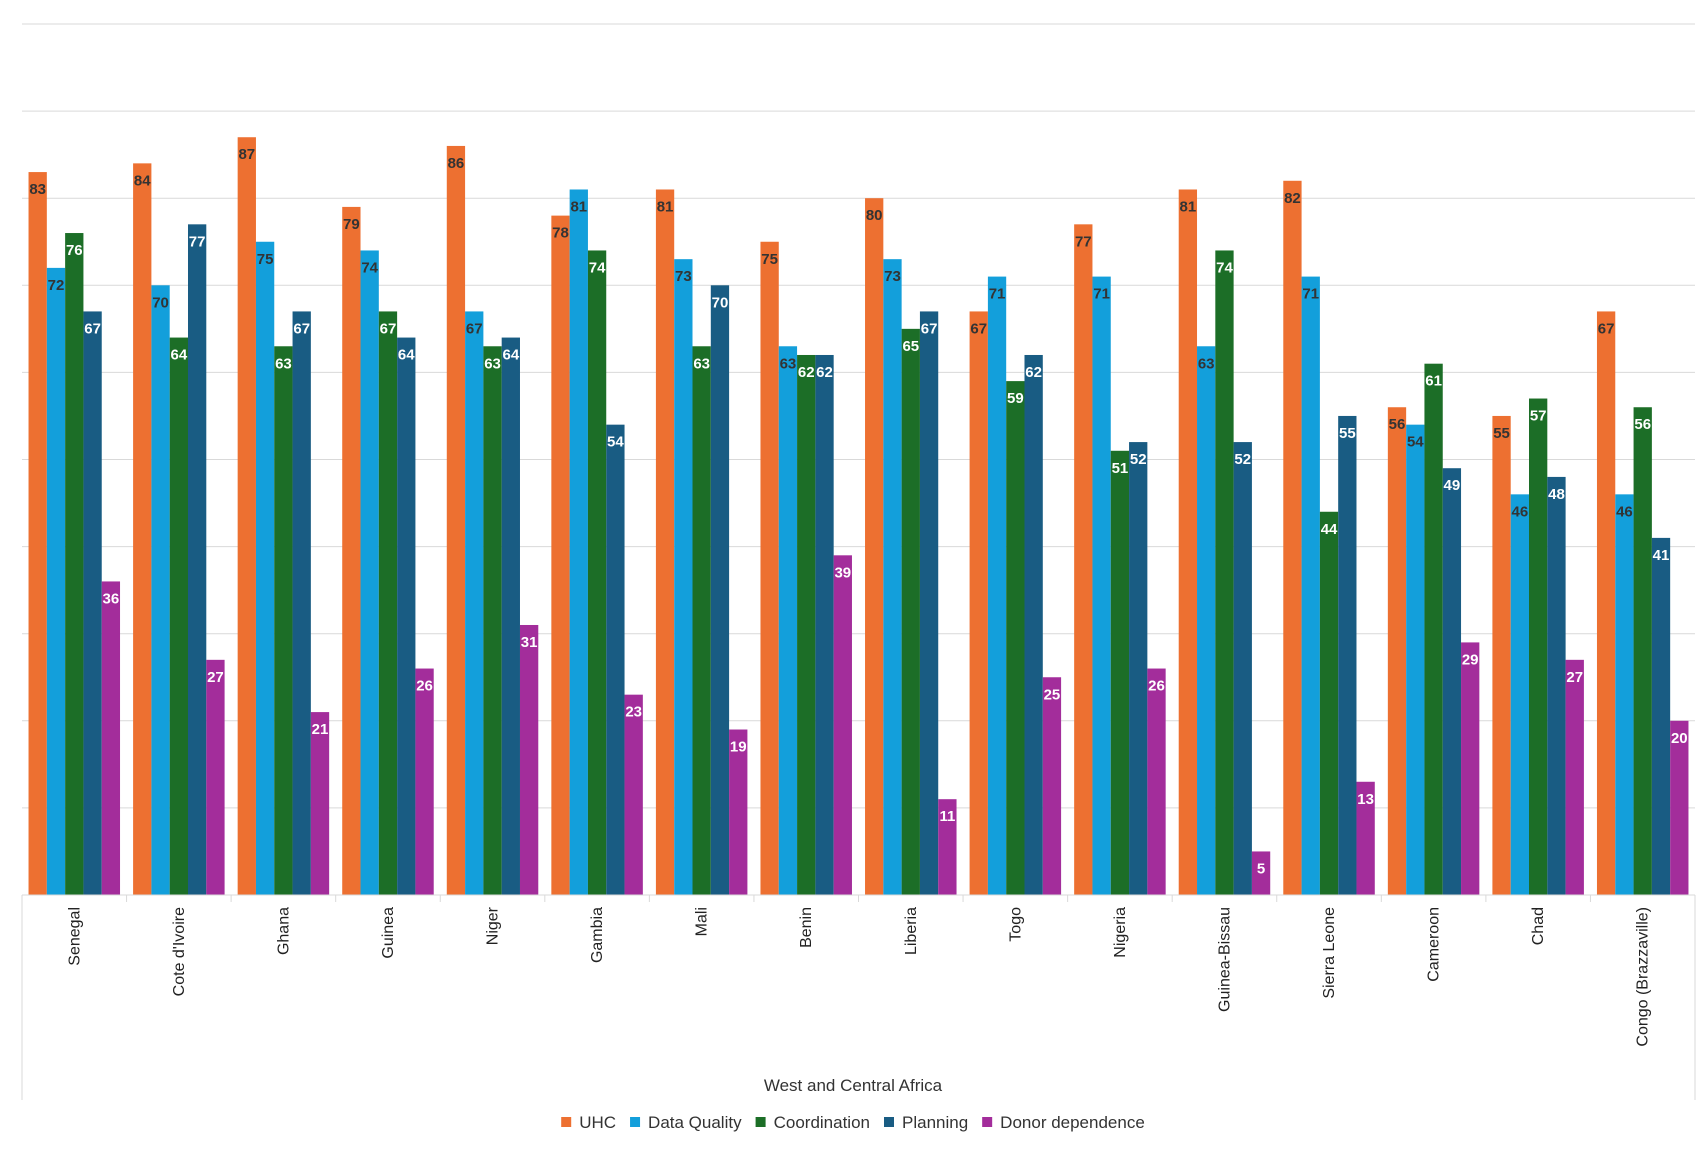 The height and width of the screenshot is (1154, 1701). What do you see at coordinates (1138, 668) in the screenshot?
I see `bar-planning-nigeria` at bounding box center [1138, 668].